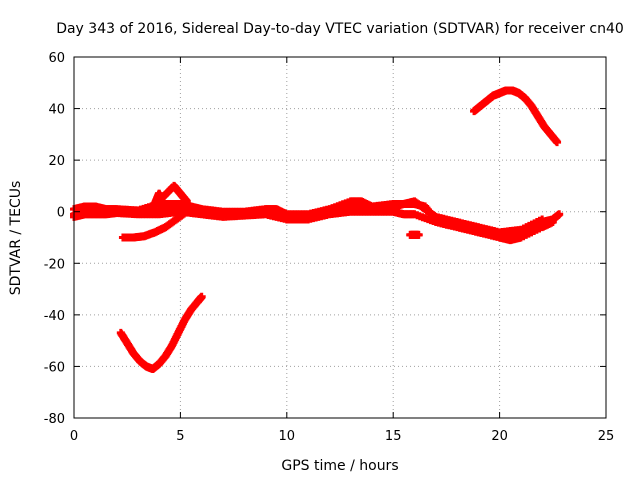 This screenshot has height=480, width=640. What do you see at coordinates (606, 436) in the screenshot?
I see `x-tick-label: 25` at bounding box center [606, 436].